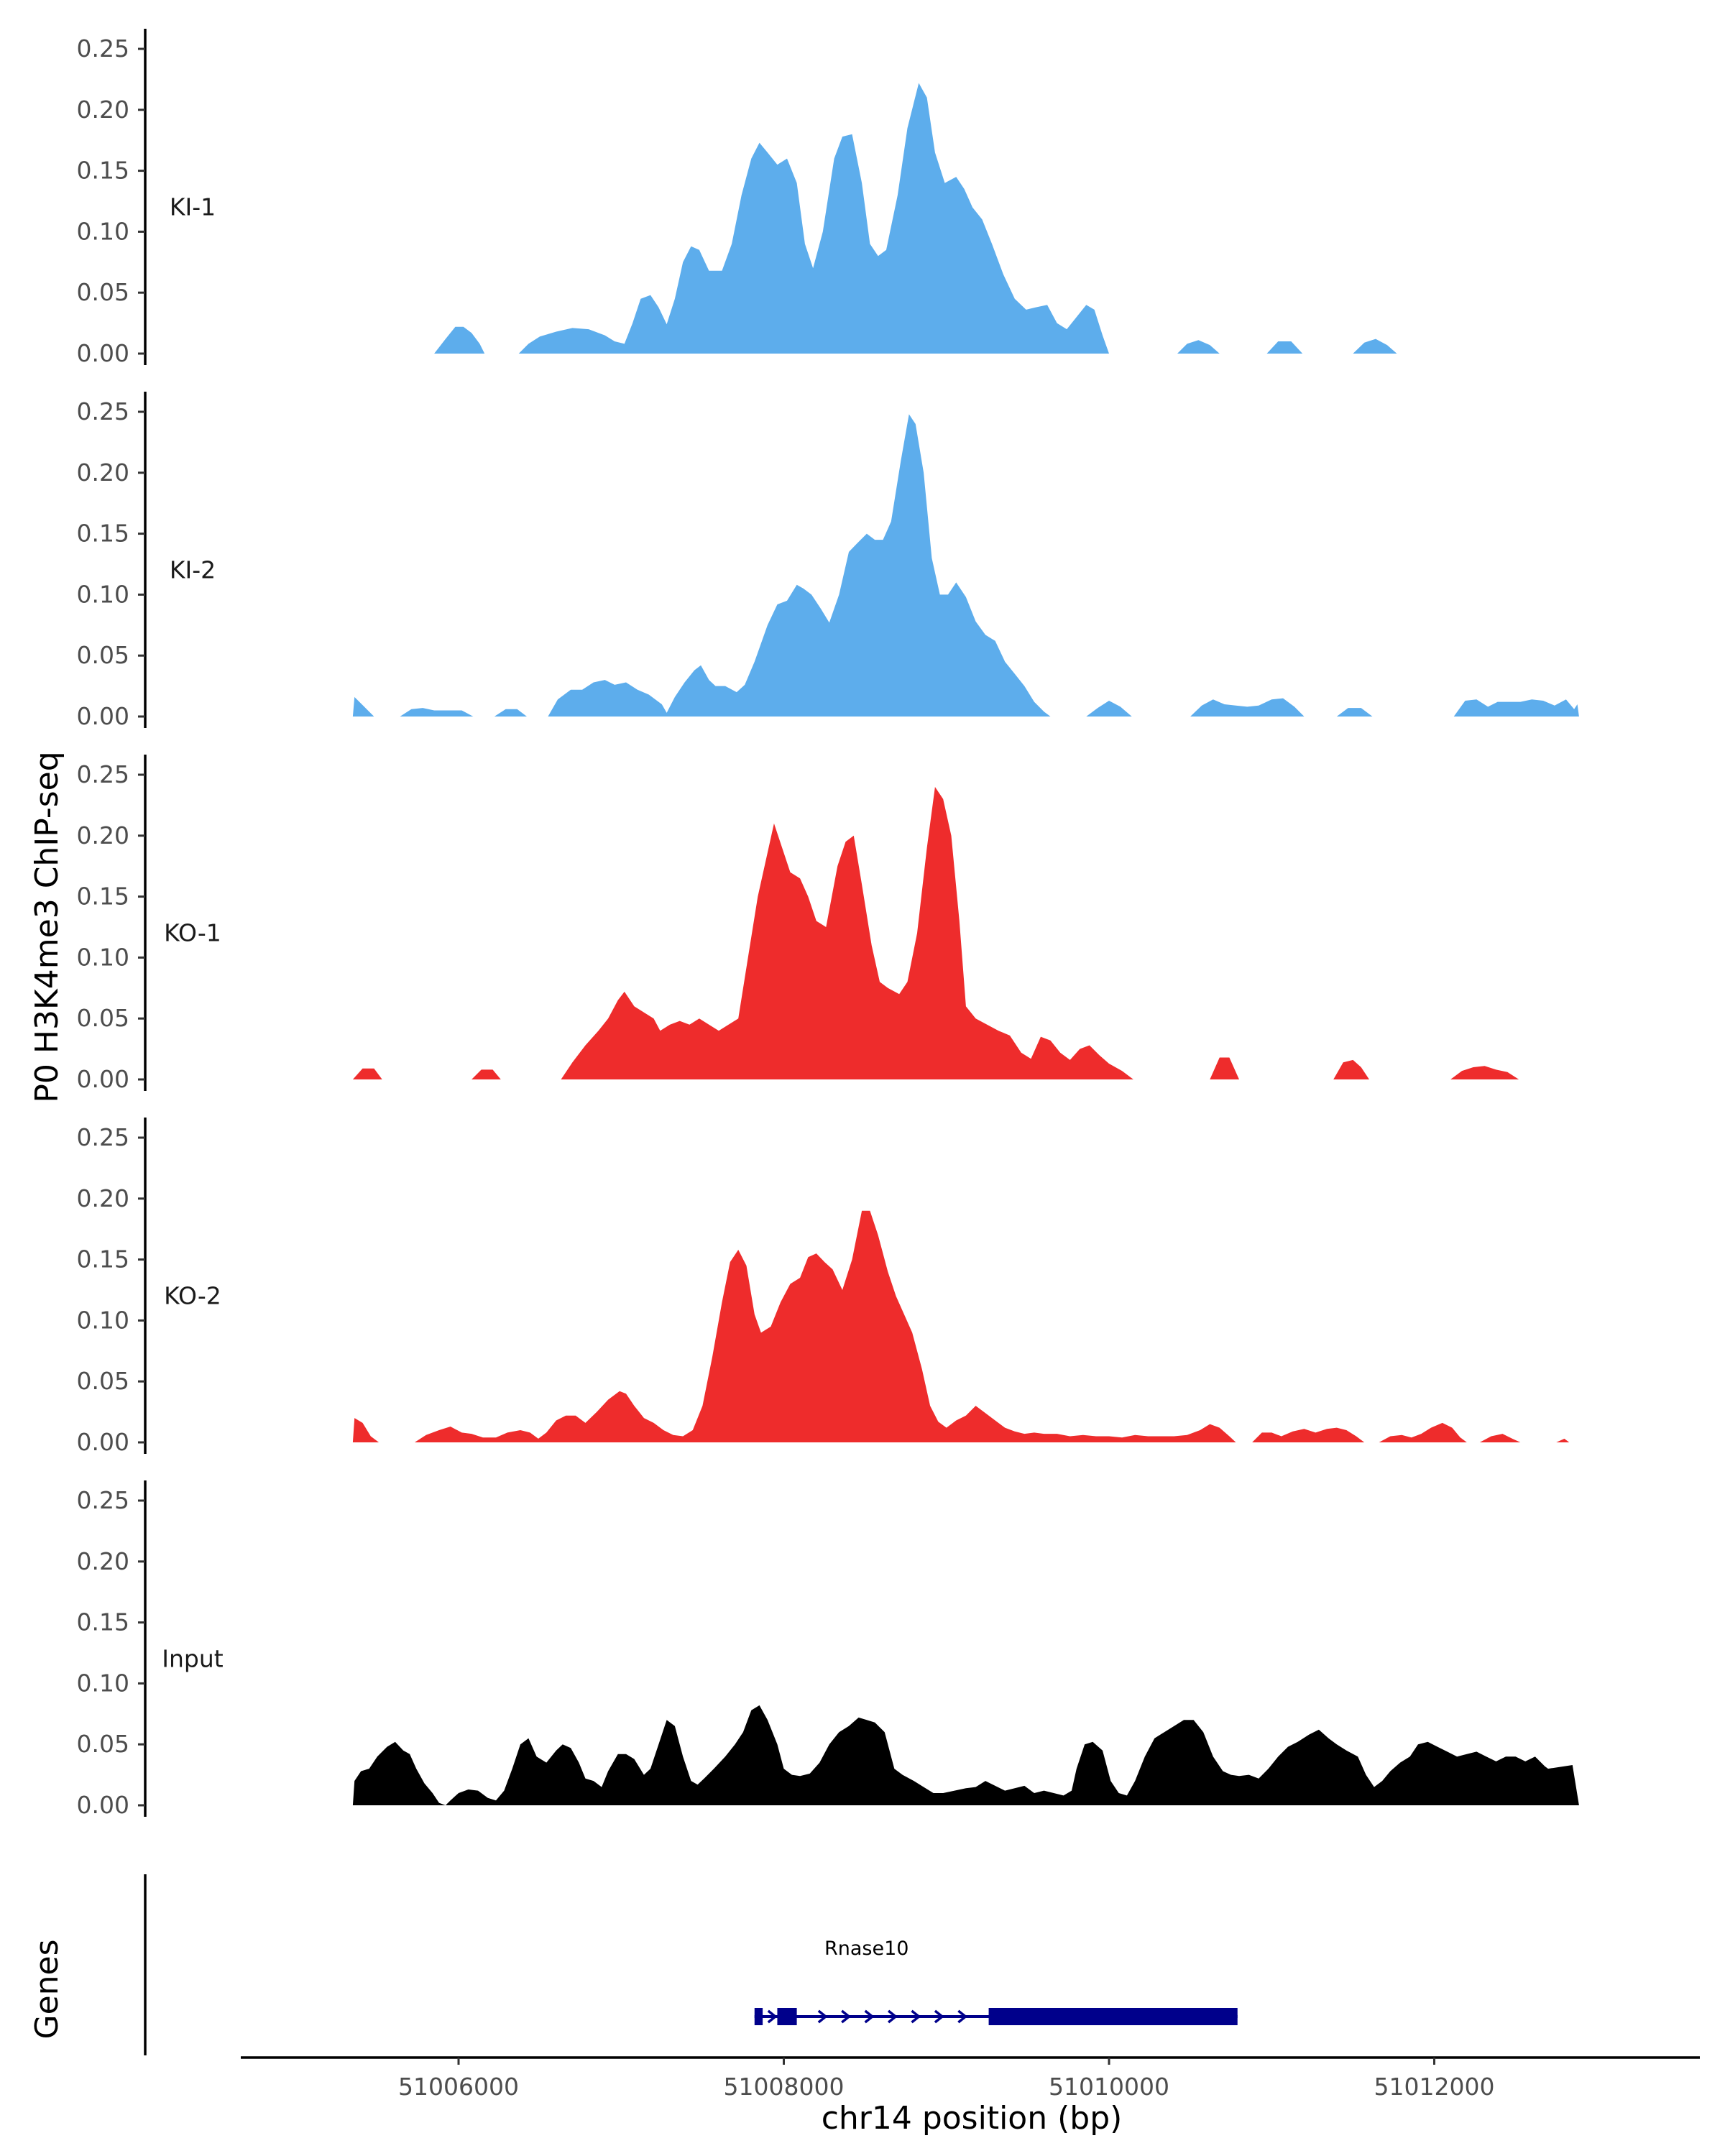 The width and height of the screenshot is (1725, 2156). I want to click on track-ki-2: 0.00 0.05 0.10 0.15 0.20 0.25 KI-2, so click(828, 561).